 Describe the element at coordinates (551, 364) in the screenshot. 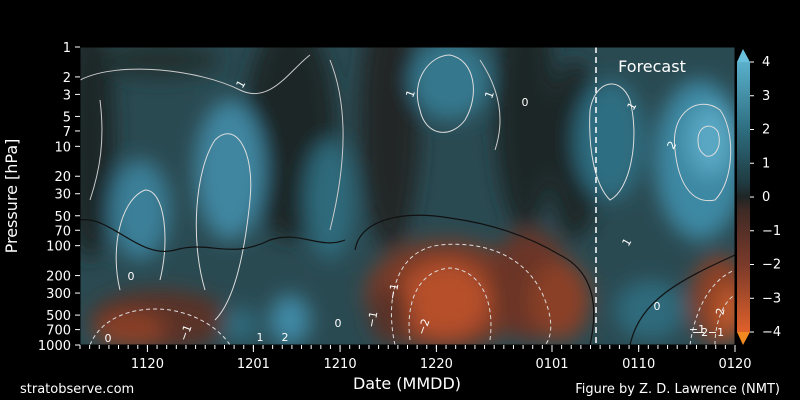

I see `x-tick-label: 0101` at that location.